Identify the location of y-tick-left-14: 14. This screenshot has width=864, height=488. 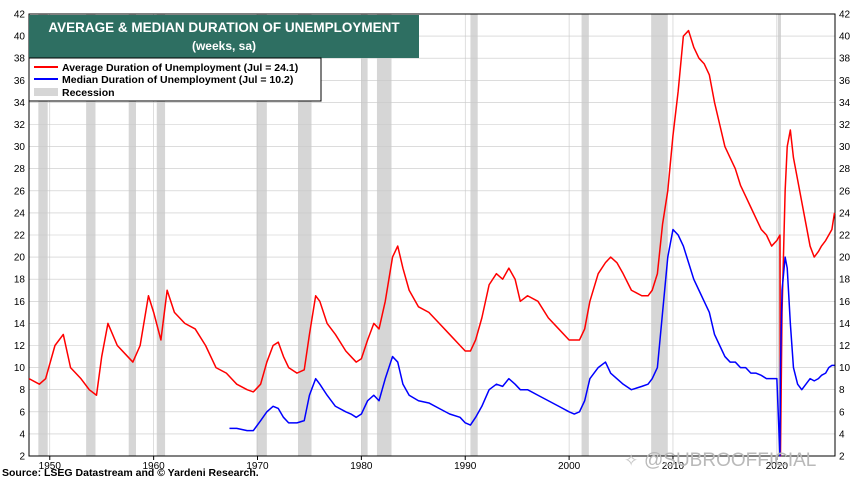
(20, 324).